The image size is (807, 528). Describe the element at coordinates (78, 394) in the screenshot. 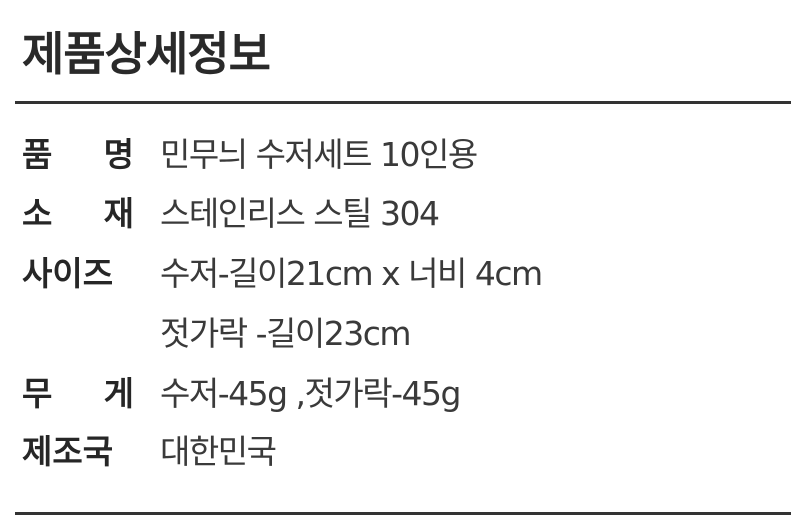

I see `spec-label-weight: 무 게` at that location.